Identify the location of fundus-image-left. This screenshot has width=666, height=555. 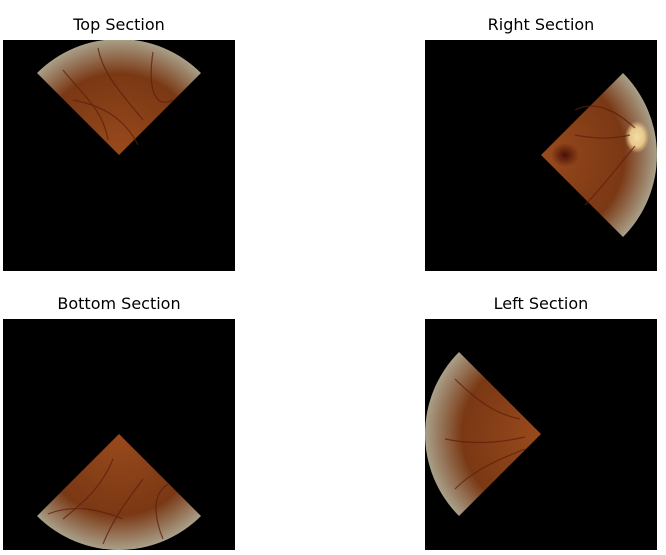
(541, 434).